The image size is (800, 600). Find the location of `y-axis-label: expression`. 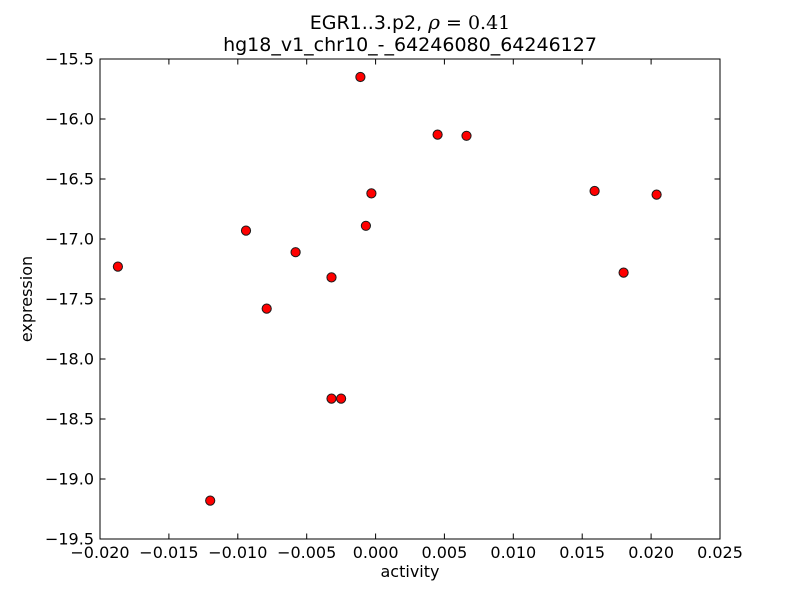

y-axis-label: expression is located at coordinates (26, 299).